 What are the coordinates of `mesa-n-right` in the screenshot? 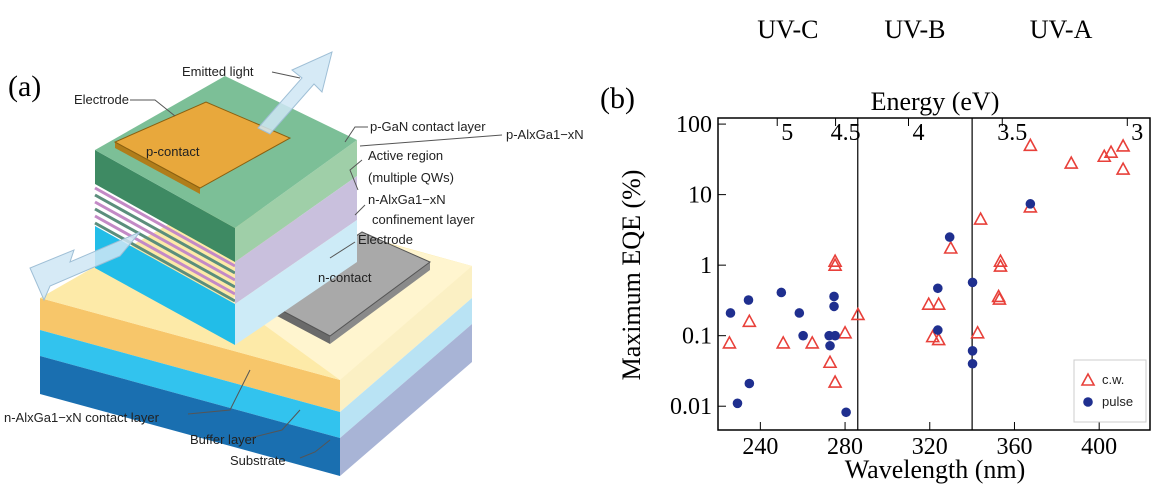 It's located at (296, 282).